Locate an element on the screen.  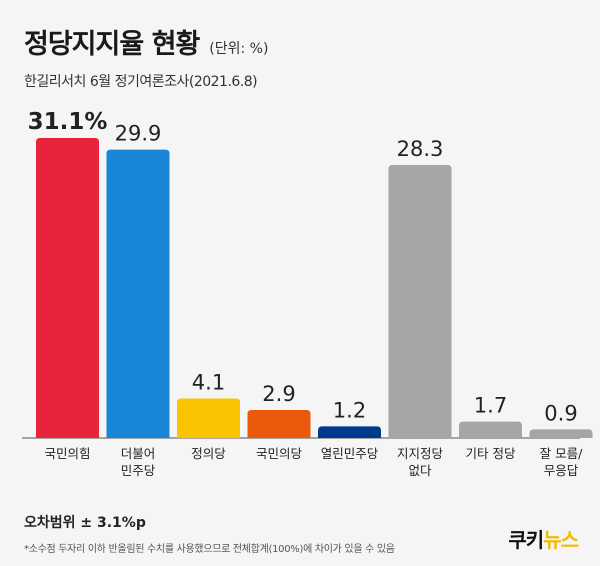
category-label: 기타 정당 is located at coordinates (491, 453).